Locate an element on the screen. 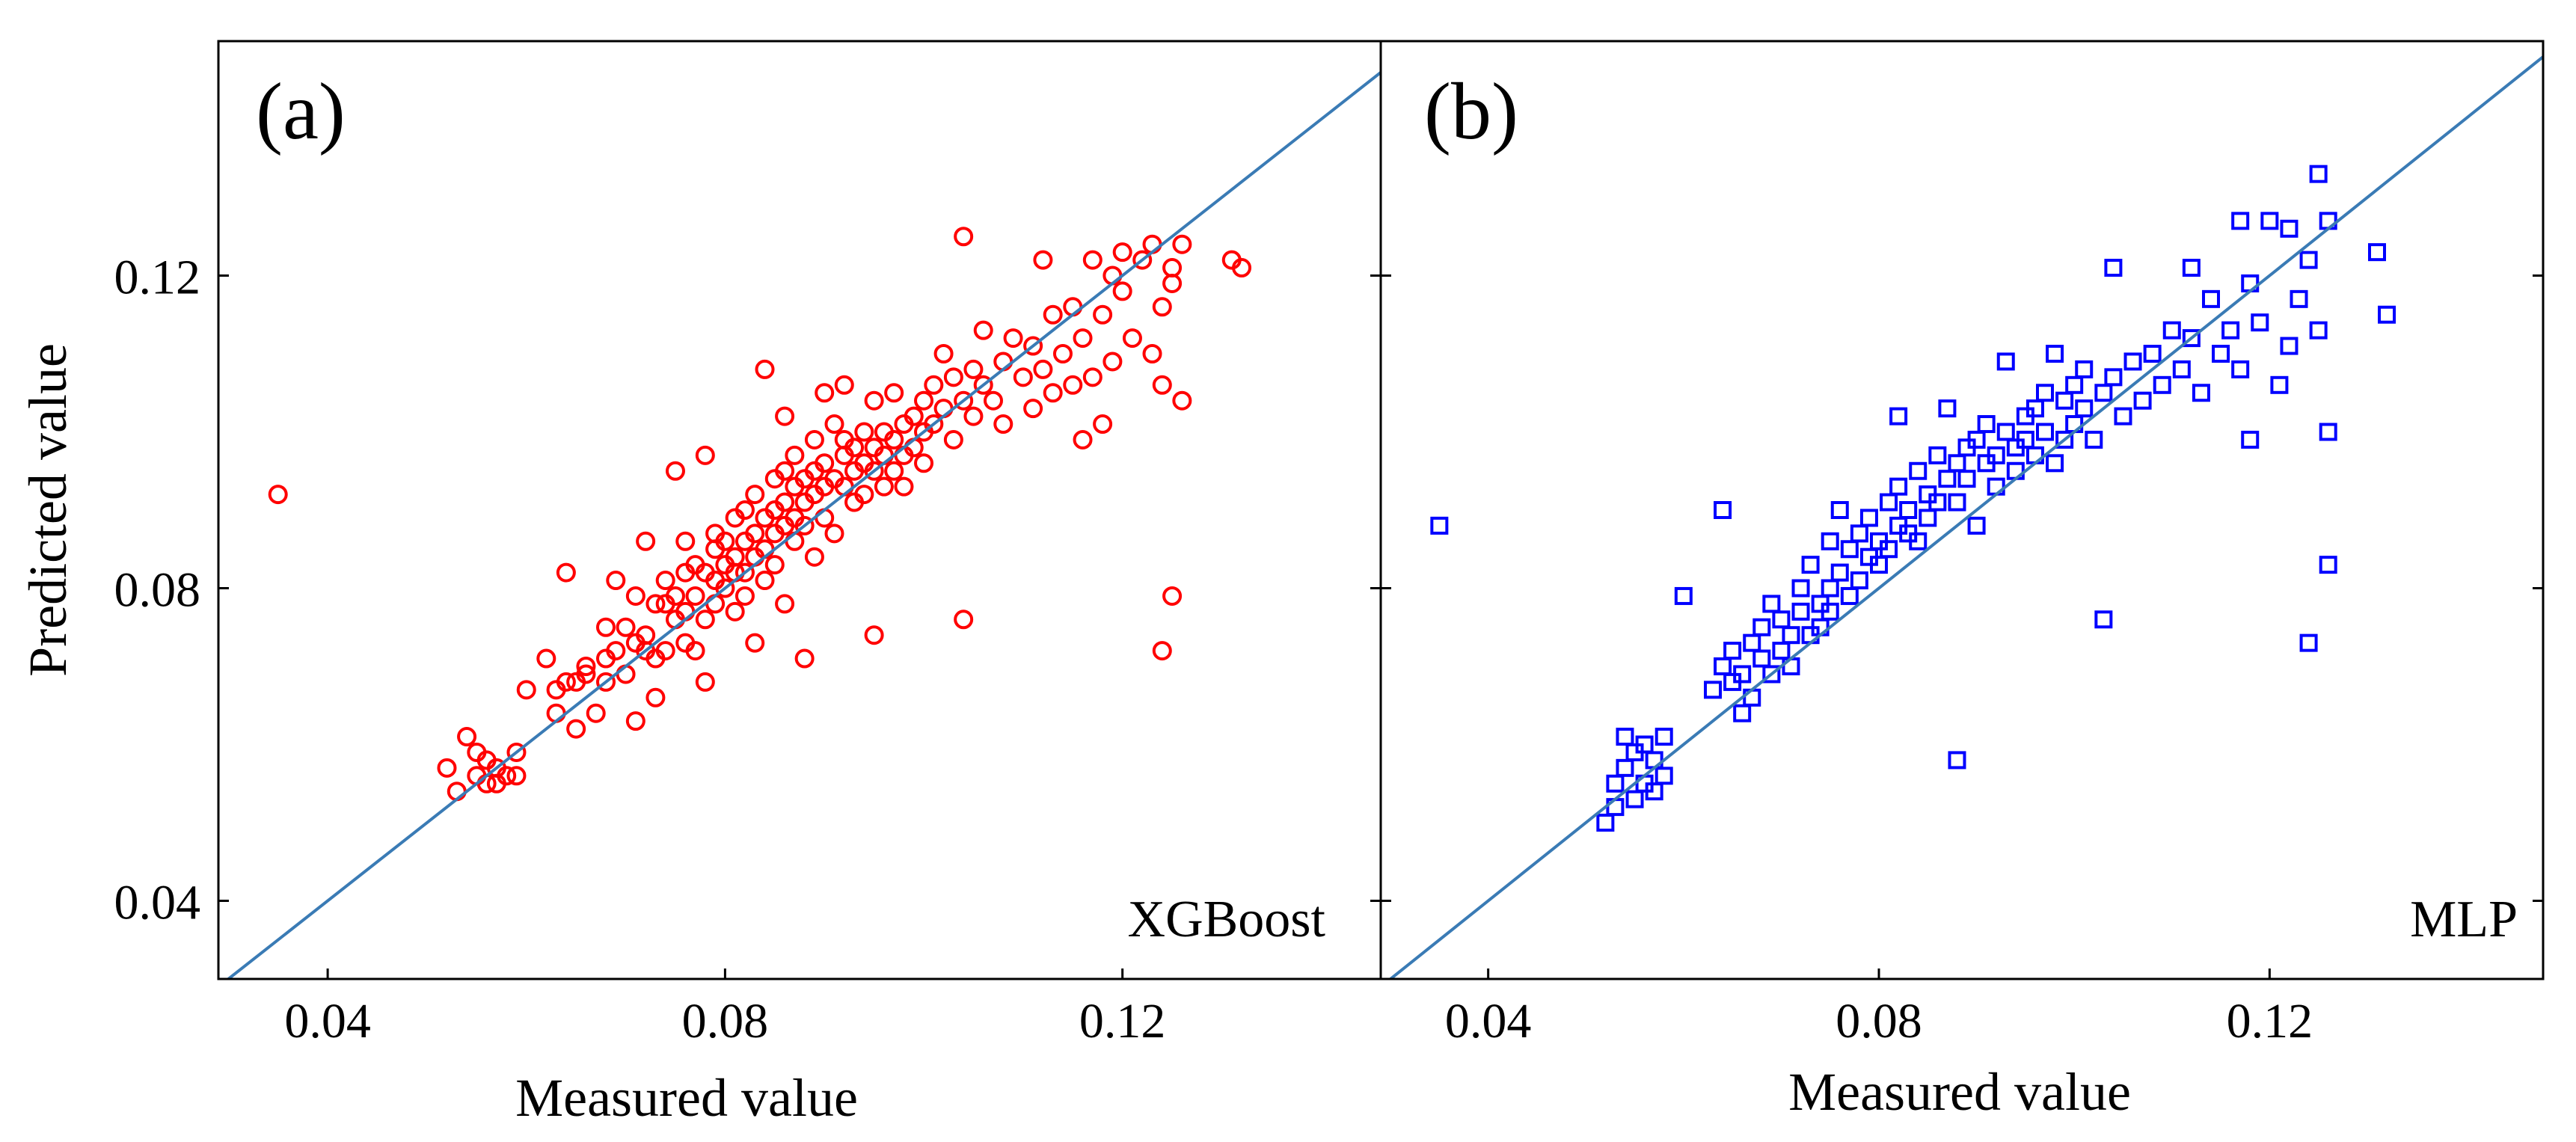  x-tick-label: 0.08 is located at coordinates (725, 1021).